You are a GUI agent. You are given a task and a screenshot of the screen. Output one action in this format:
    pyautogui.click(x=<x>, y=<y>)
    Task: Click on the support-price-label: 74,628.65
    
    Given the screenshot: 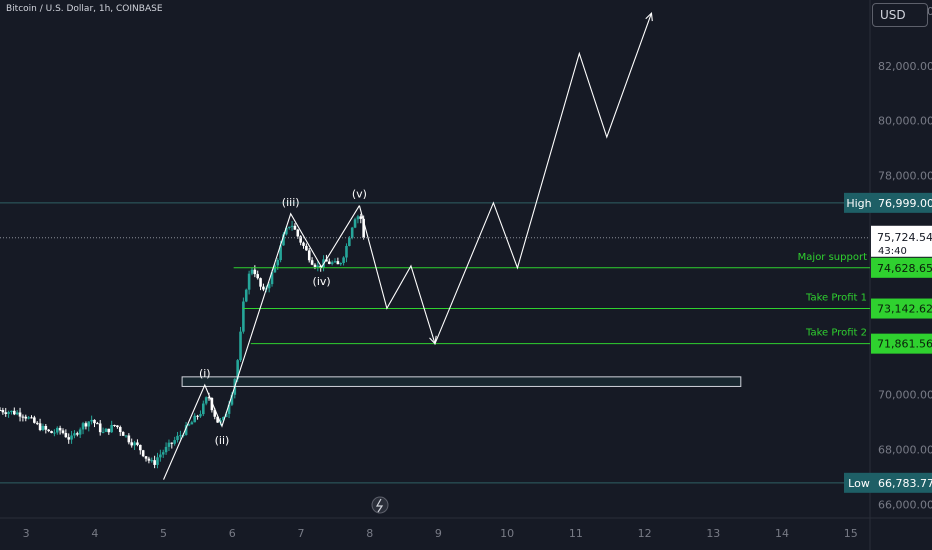 What is the action you would take?
    pyautogui.click(x=904, y=268)
    